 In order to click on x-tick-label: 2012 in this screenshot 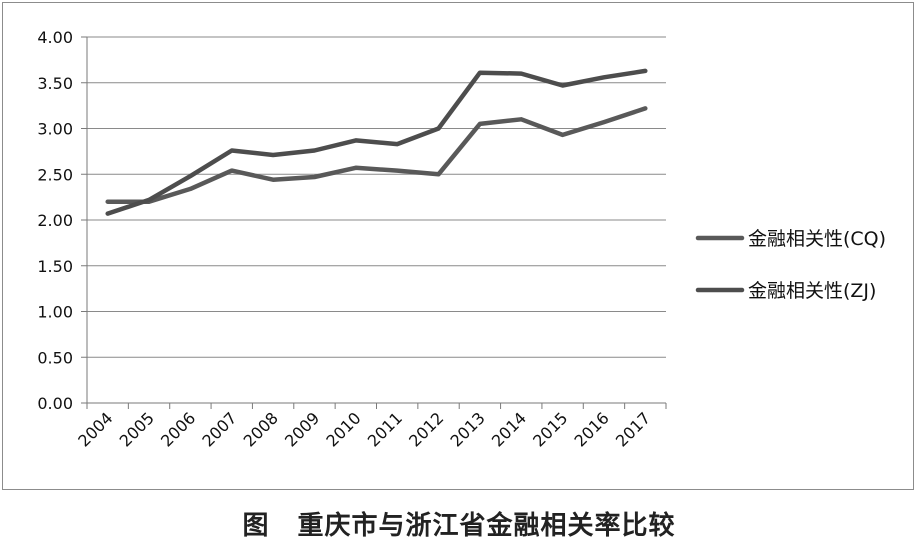, I will do `click(426, 429)`.